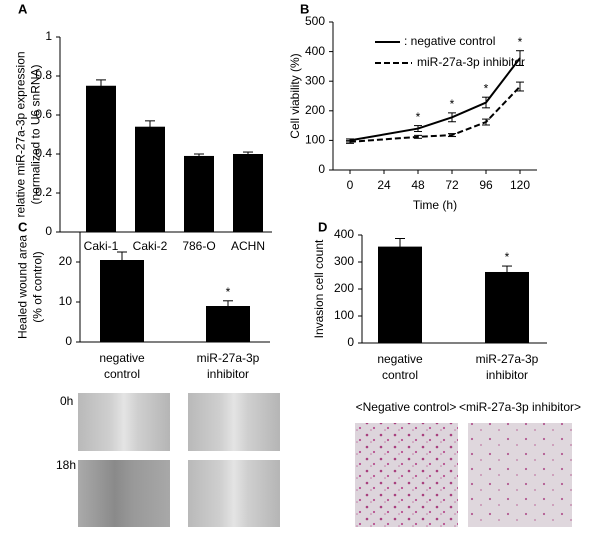  What do you see at coordinates (198, 246) in the screenshot?
I see `x-tick-label: 786-O` at bounding box center [198, 246].